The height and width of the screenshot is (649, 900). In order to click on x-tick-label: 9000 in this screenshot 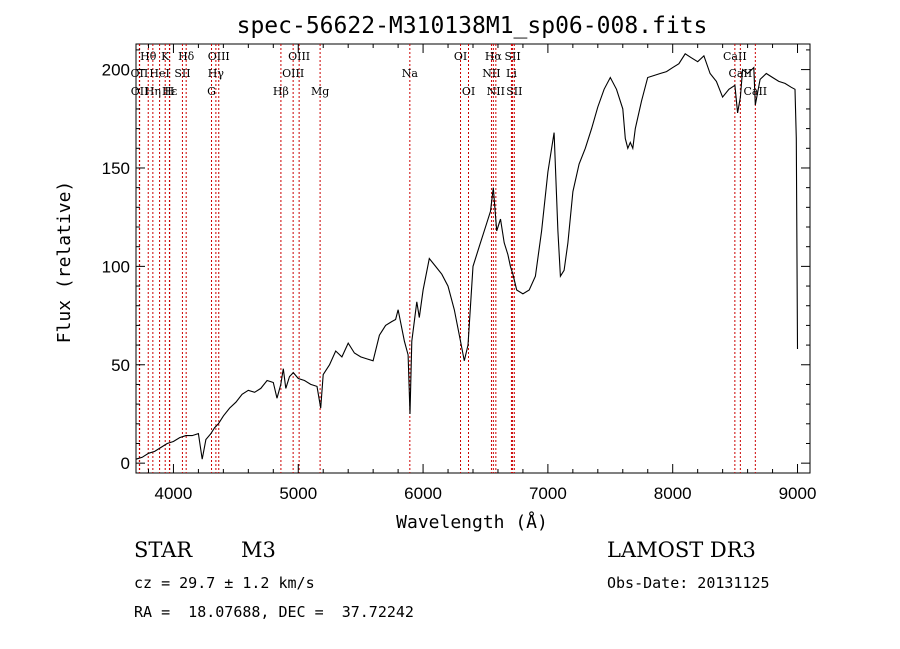, I will do `click(798, 493)`.